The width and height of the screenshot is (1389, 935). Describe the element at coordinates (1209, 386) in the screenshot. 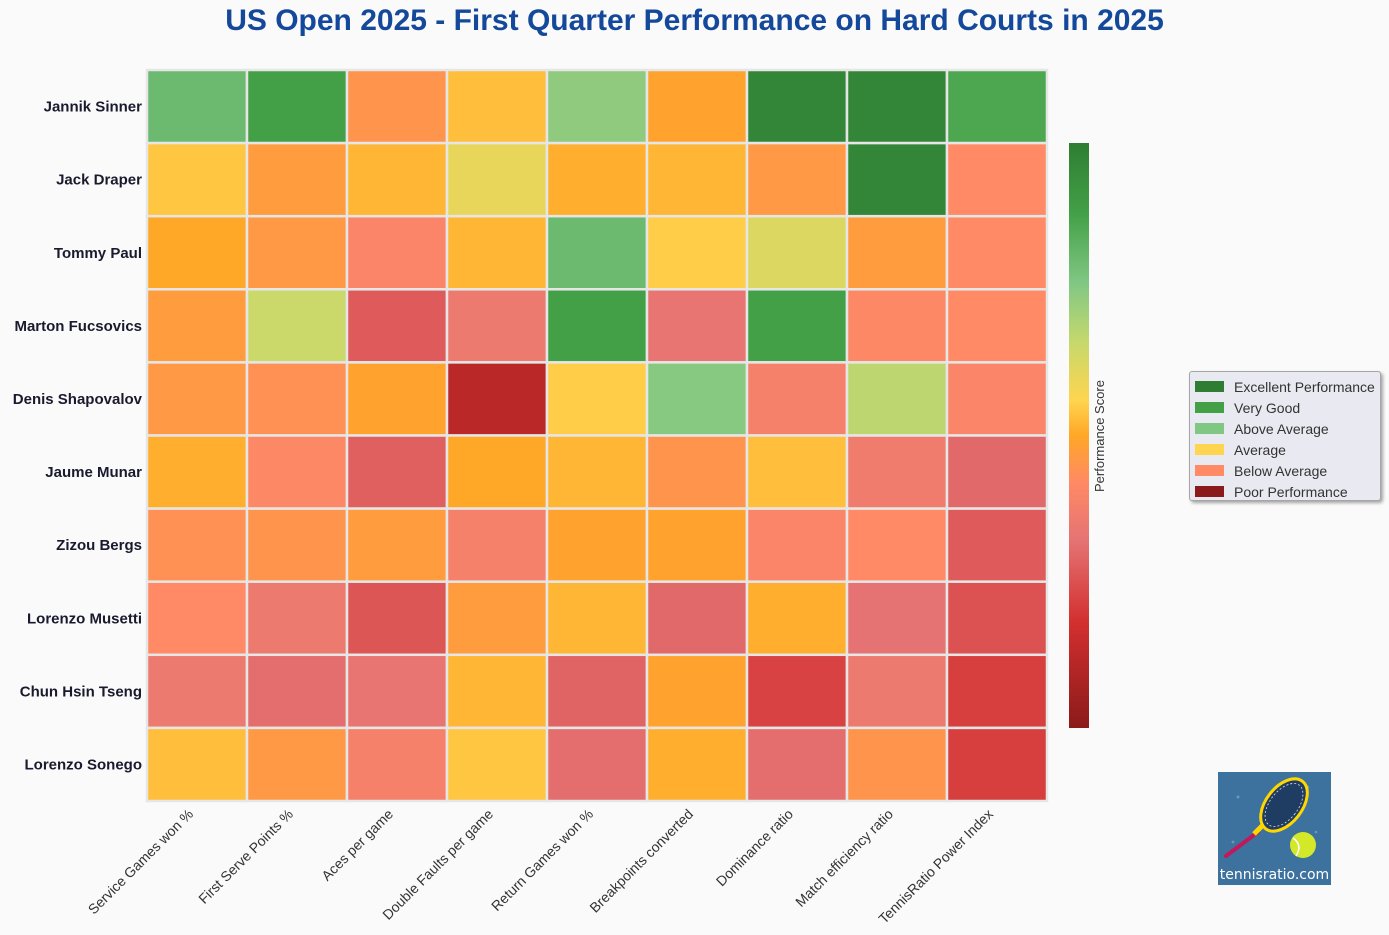

I see `legend-swatch-excellent` at that location.